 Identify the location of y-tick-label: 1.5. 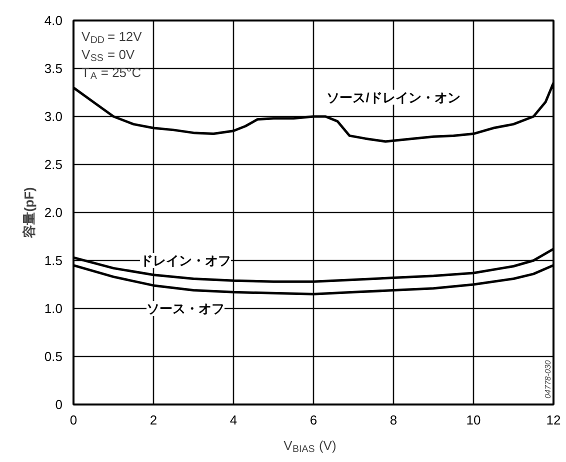
(53, 260).